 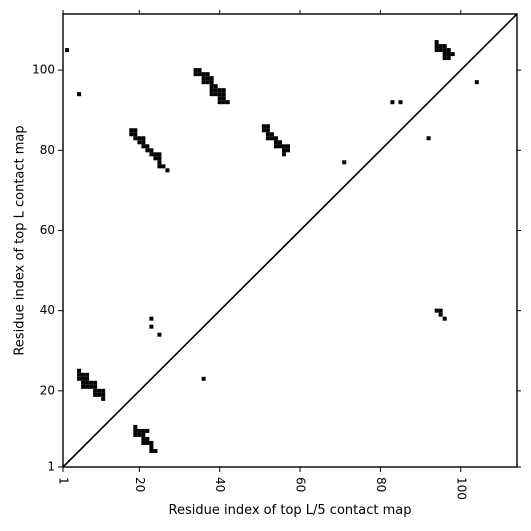 I want to click on y-tick-label: 1, so click(x=51, y=467).